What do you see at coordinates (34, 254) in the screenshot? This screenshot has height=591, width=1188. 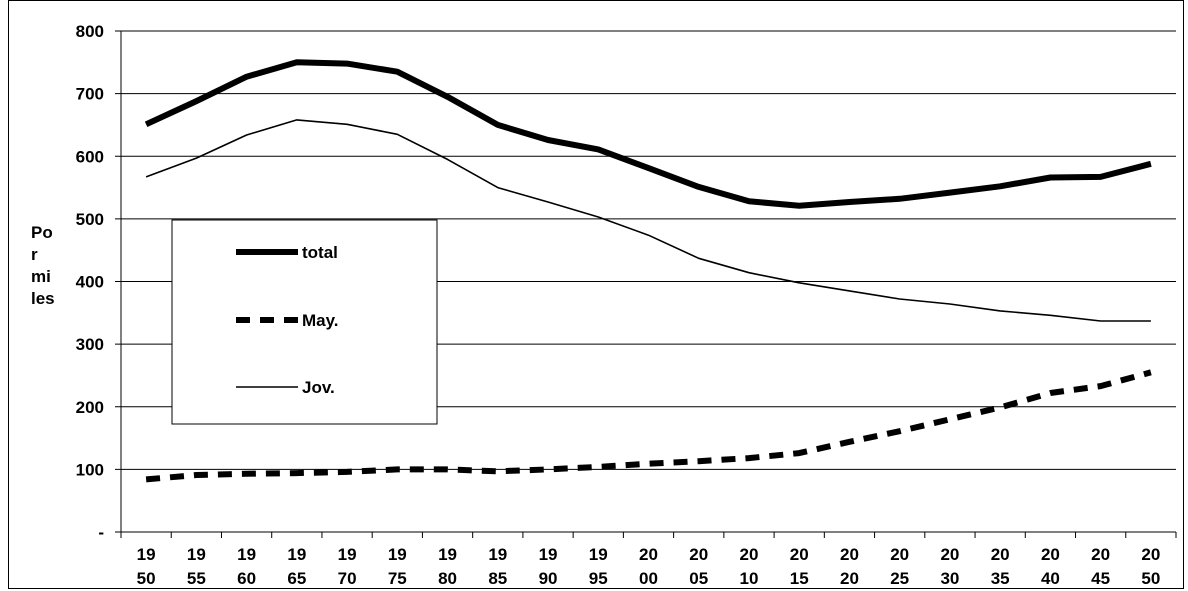 I see `y-axis-label-line: r` at bounding box center [34, 254].